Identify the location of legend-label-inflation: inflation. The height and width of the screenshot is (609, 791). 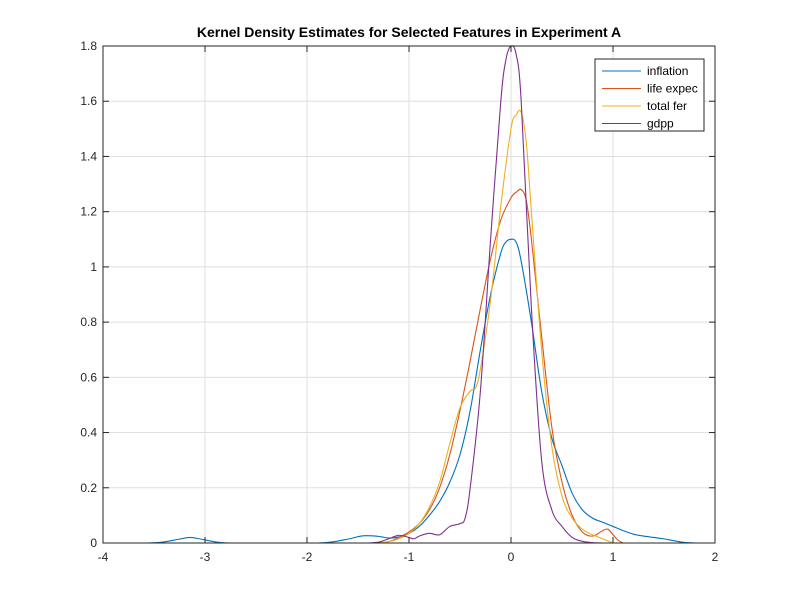
(667, 71).